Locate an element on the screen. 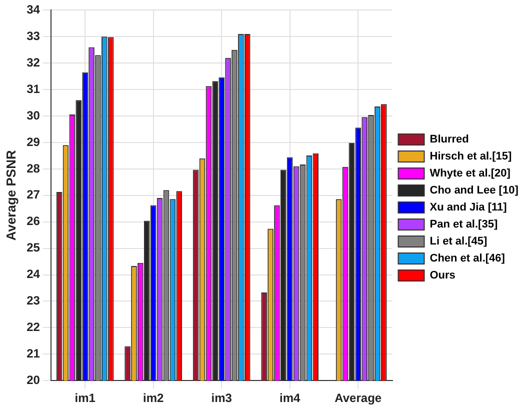 The image size is (527, 409). y-tick-label: 28 is located at coordinates (33, 168).